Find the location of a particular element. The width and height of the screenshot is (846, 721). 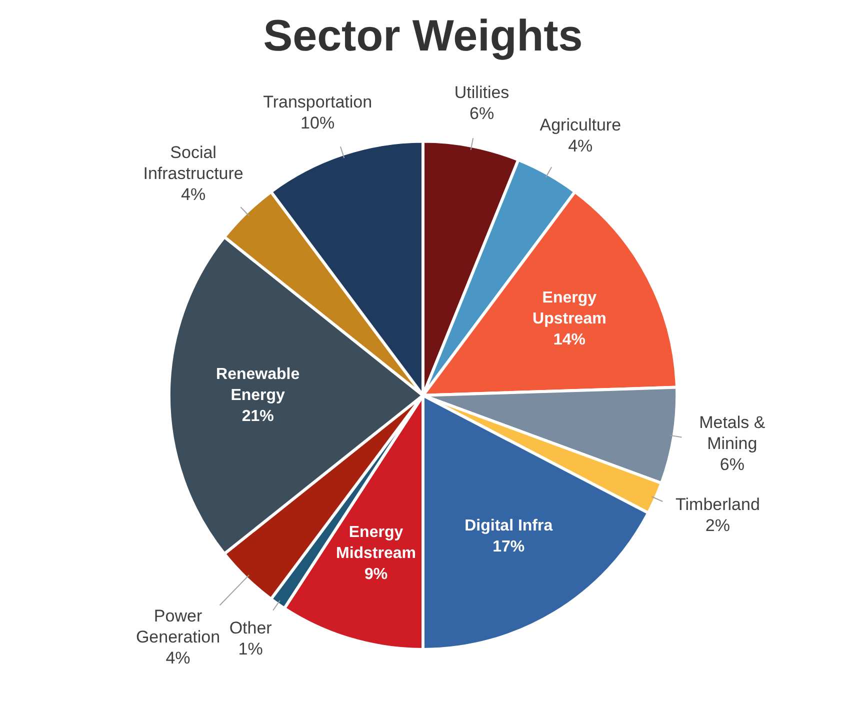

data-label: 10% is located at coordinates (317, 123).